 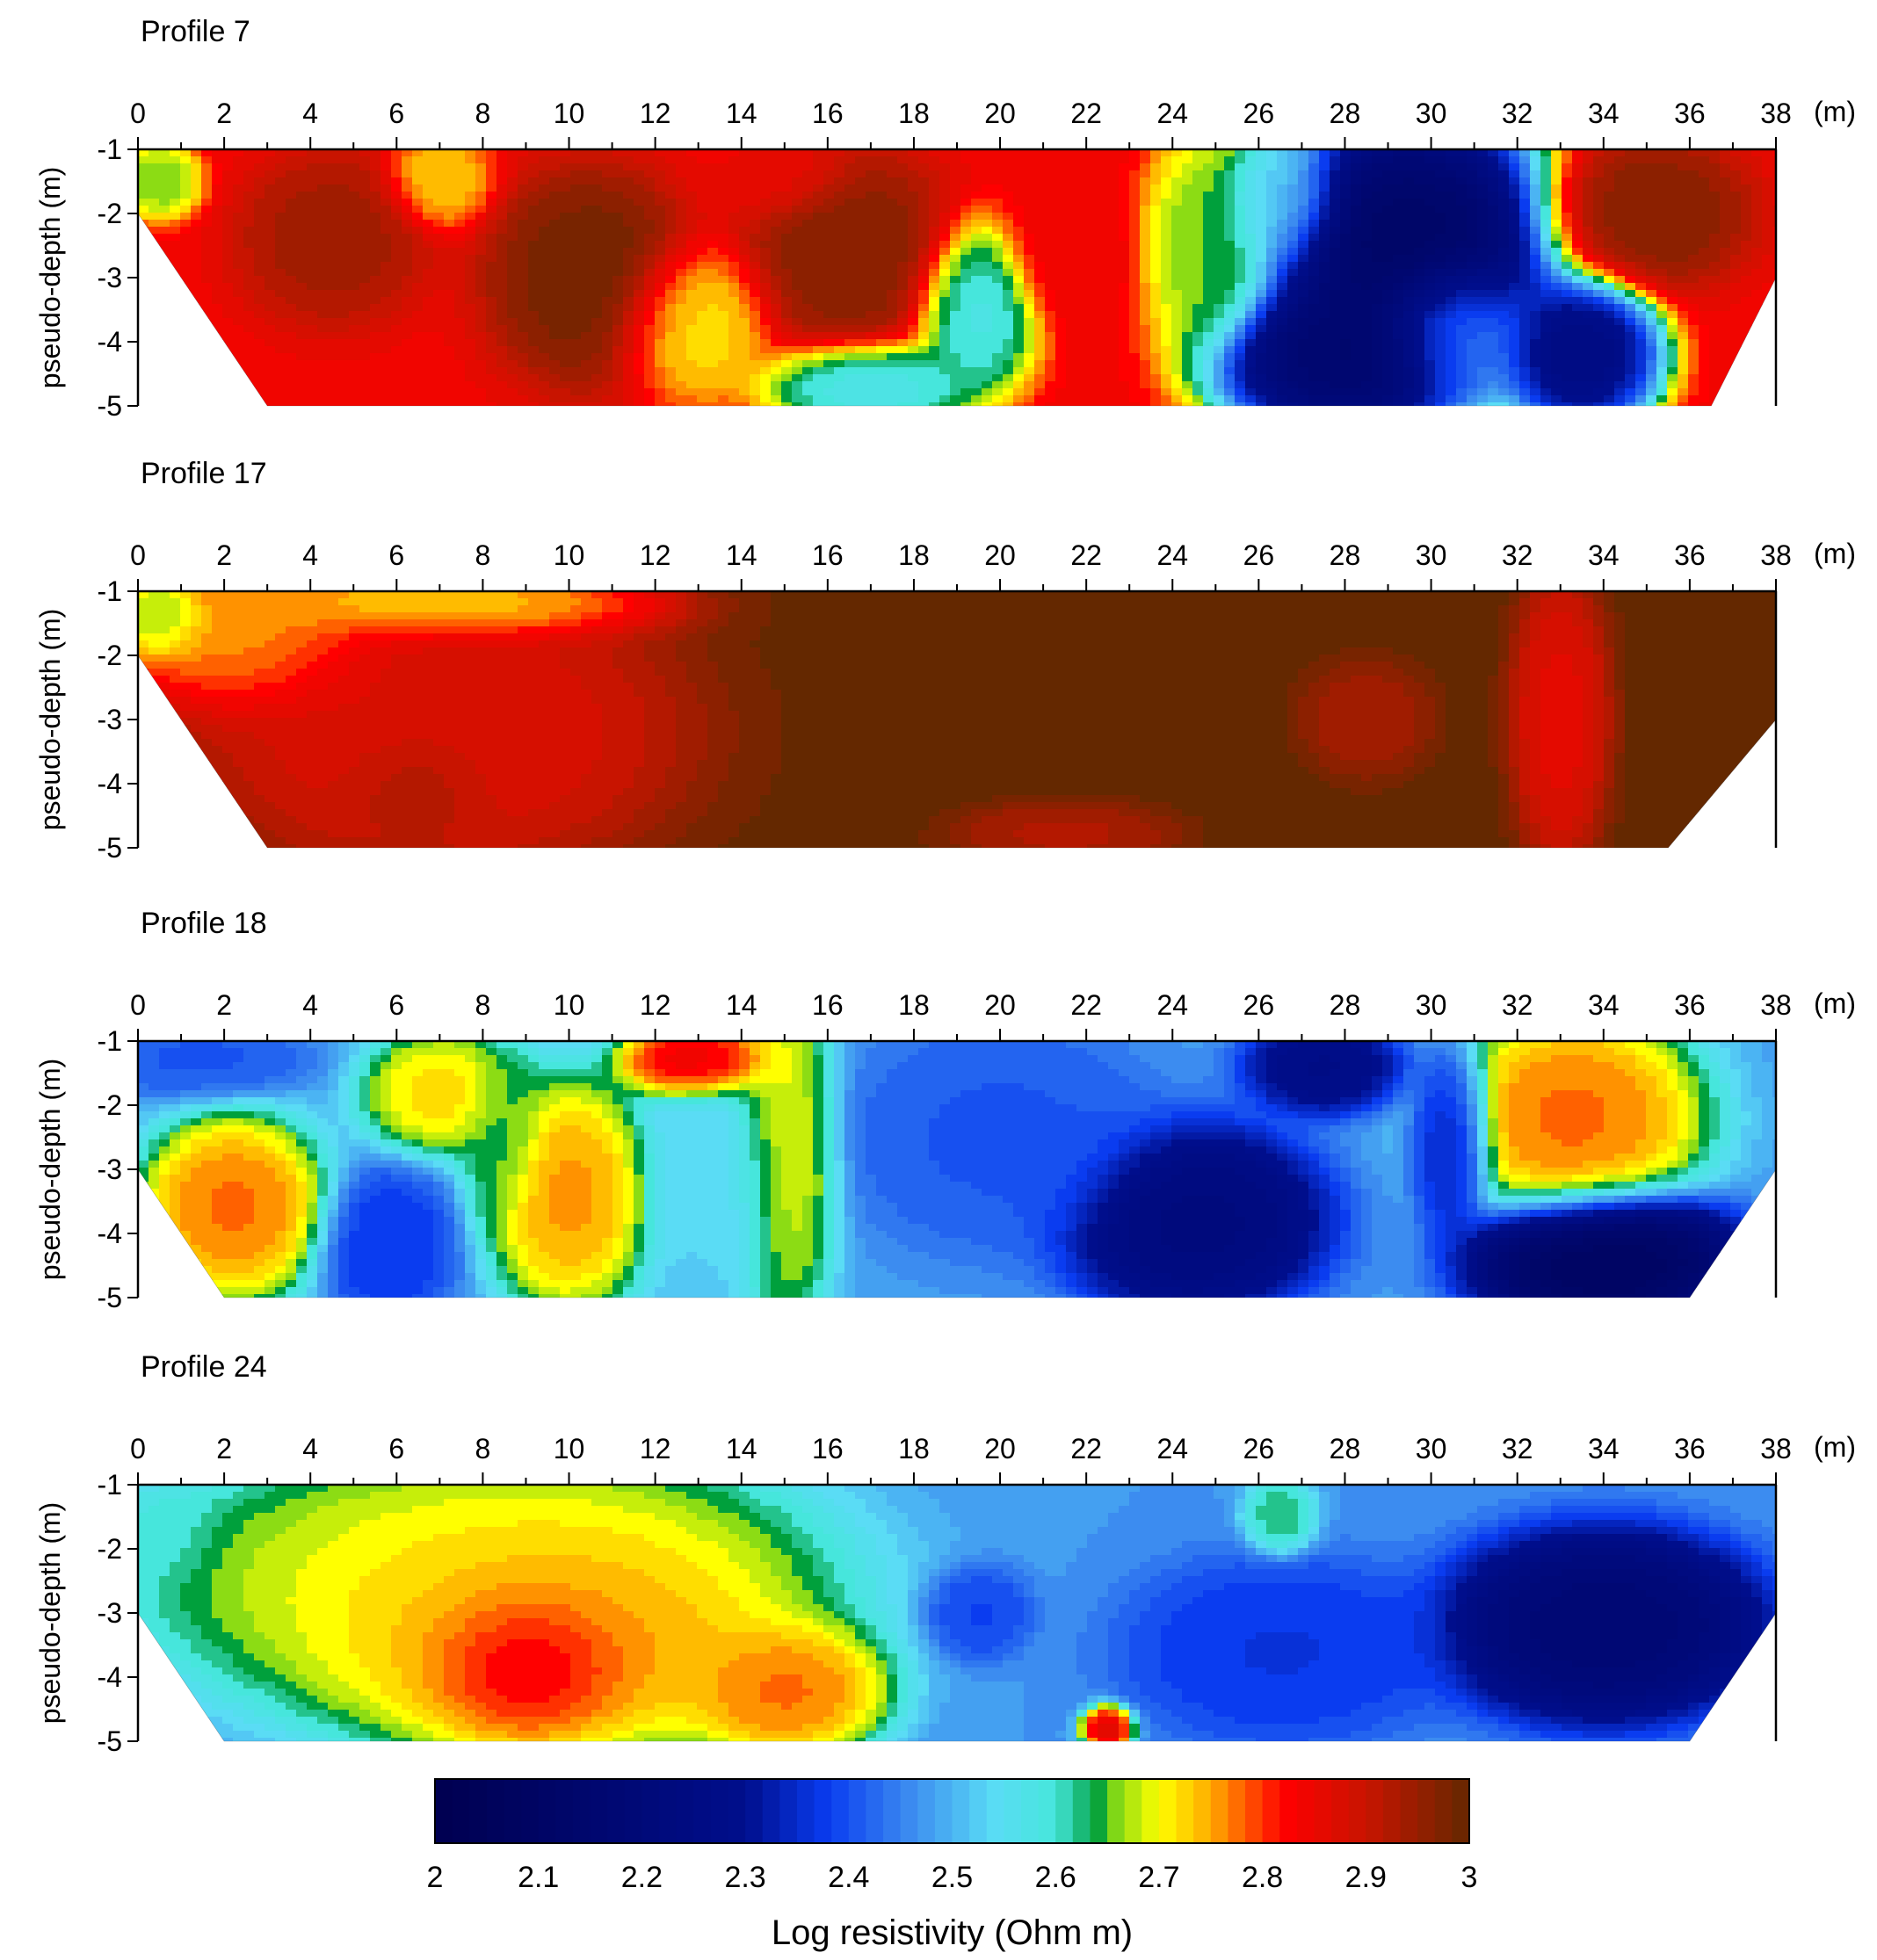 I want to click on x-tick-label: 14, so click(x=742, y=1005).